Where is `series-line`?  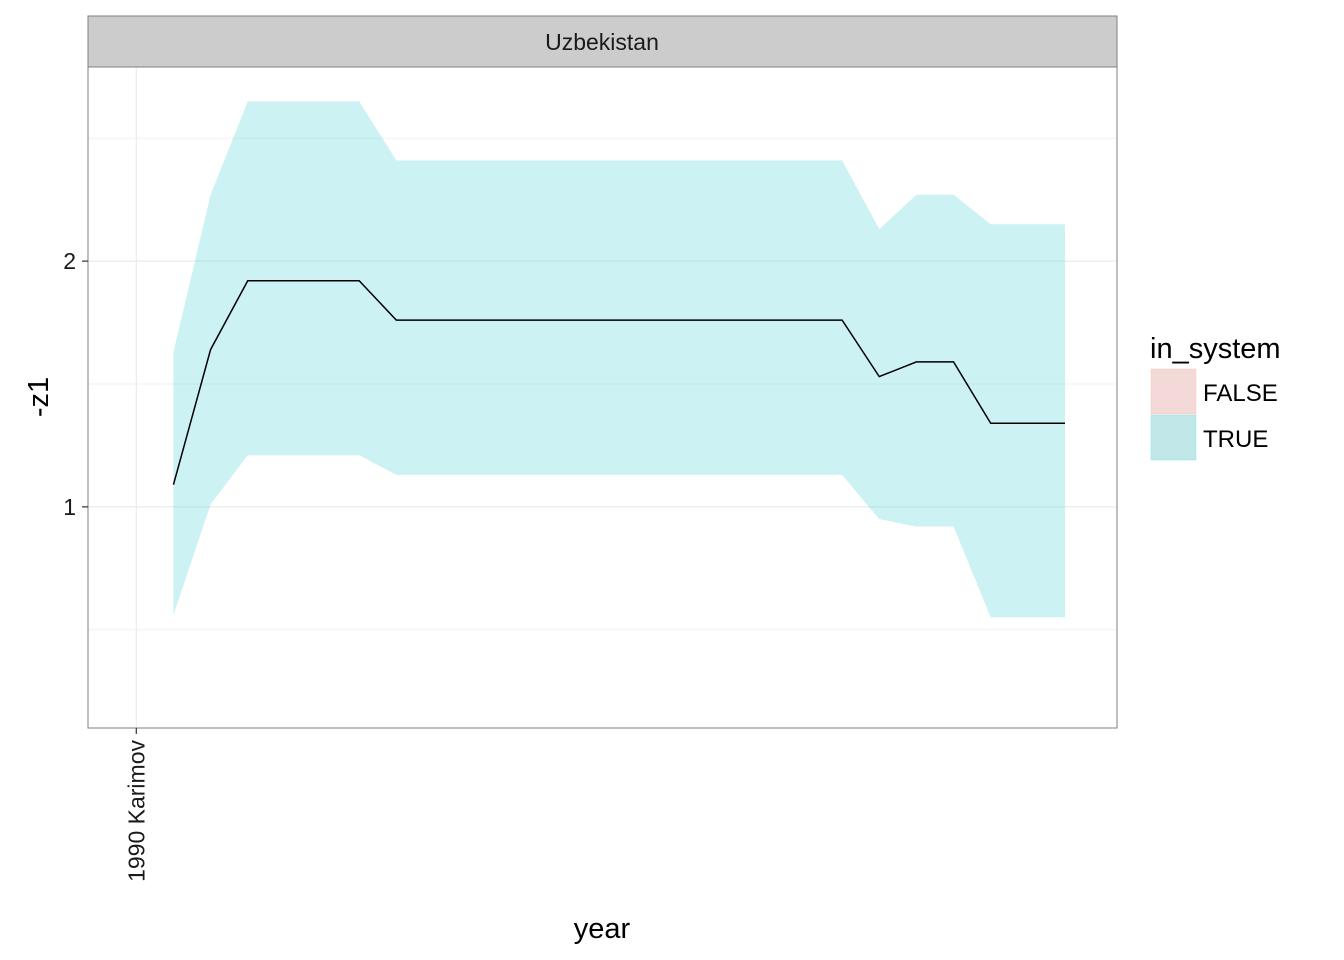
series-line is located at coordinates (618, 382).